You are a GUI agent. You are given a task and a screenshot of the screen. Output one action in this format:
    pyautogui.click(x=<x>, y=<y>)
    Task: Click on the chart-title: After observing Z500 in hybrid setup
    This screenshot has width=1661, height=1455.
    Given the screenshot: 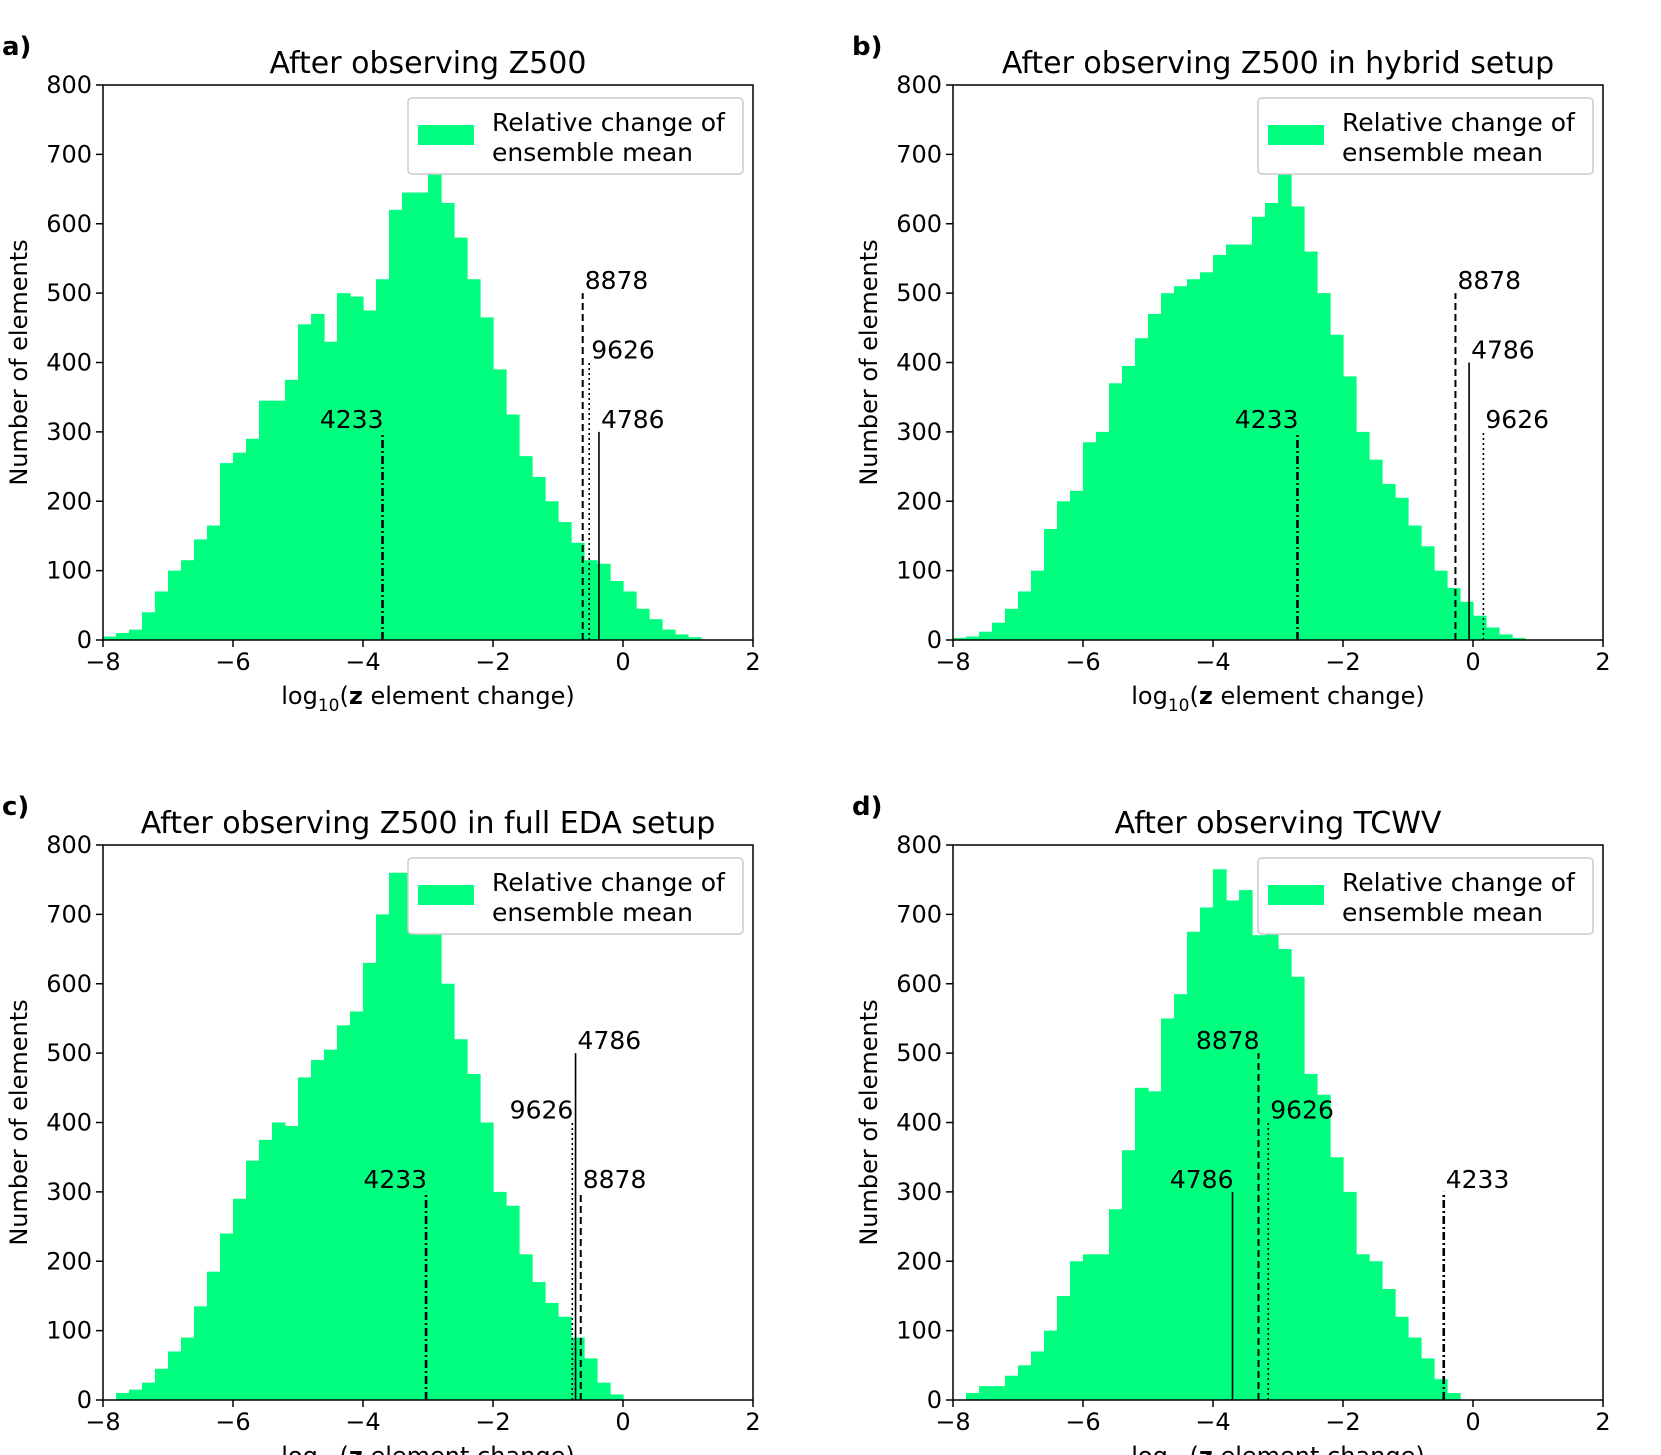 What is the action you would take?
    pyautogui.click(x=1278, y=63)
    